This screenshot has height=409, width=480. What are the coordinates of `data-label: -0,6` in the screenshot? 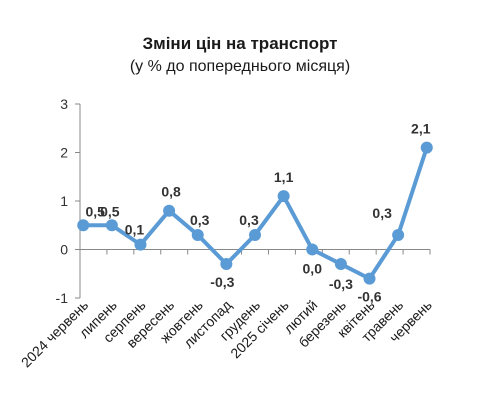 It's located at (369, 297).